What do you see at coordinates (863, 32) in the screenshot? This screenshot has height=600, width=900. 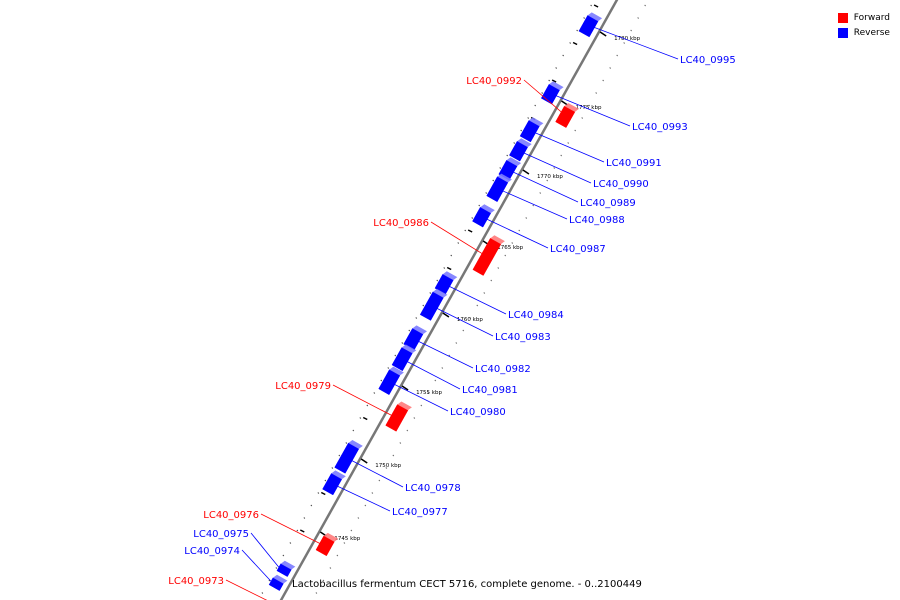 I see `legend-reverse: Reverse` at bounding box center [863, 32].